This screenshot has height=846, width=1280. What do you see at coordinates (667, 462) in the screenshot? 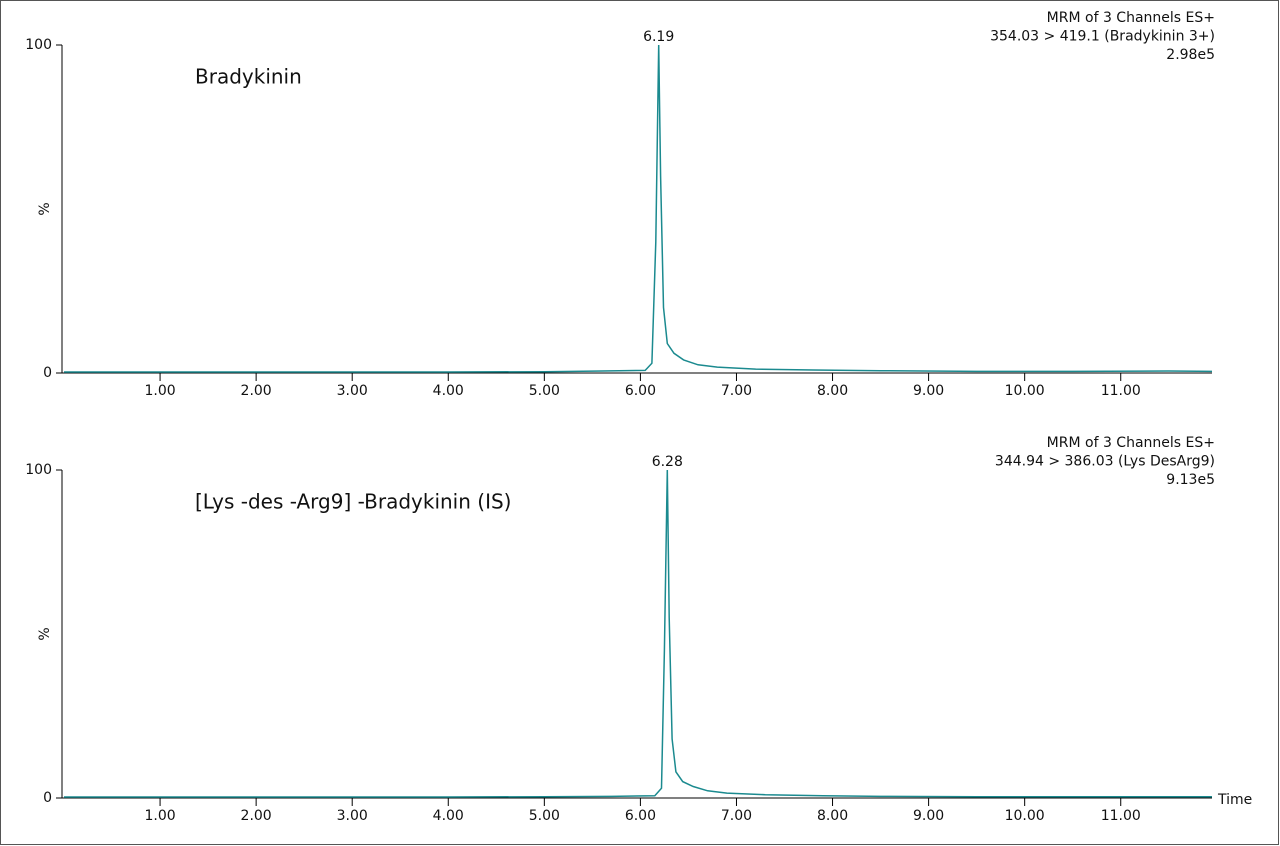
I see `peak-label: 6.28` at bounding box center [667, 462].